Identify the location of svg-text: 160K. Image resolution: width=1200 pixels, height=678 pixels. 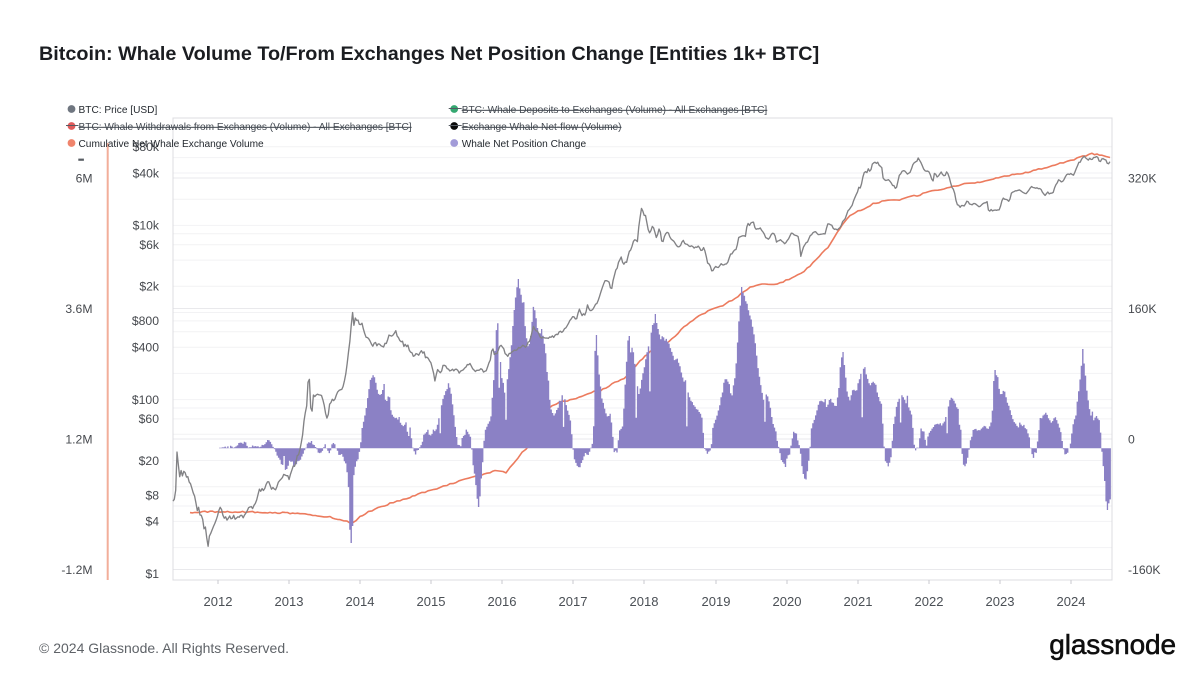
(1142, 309).